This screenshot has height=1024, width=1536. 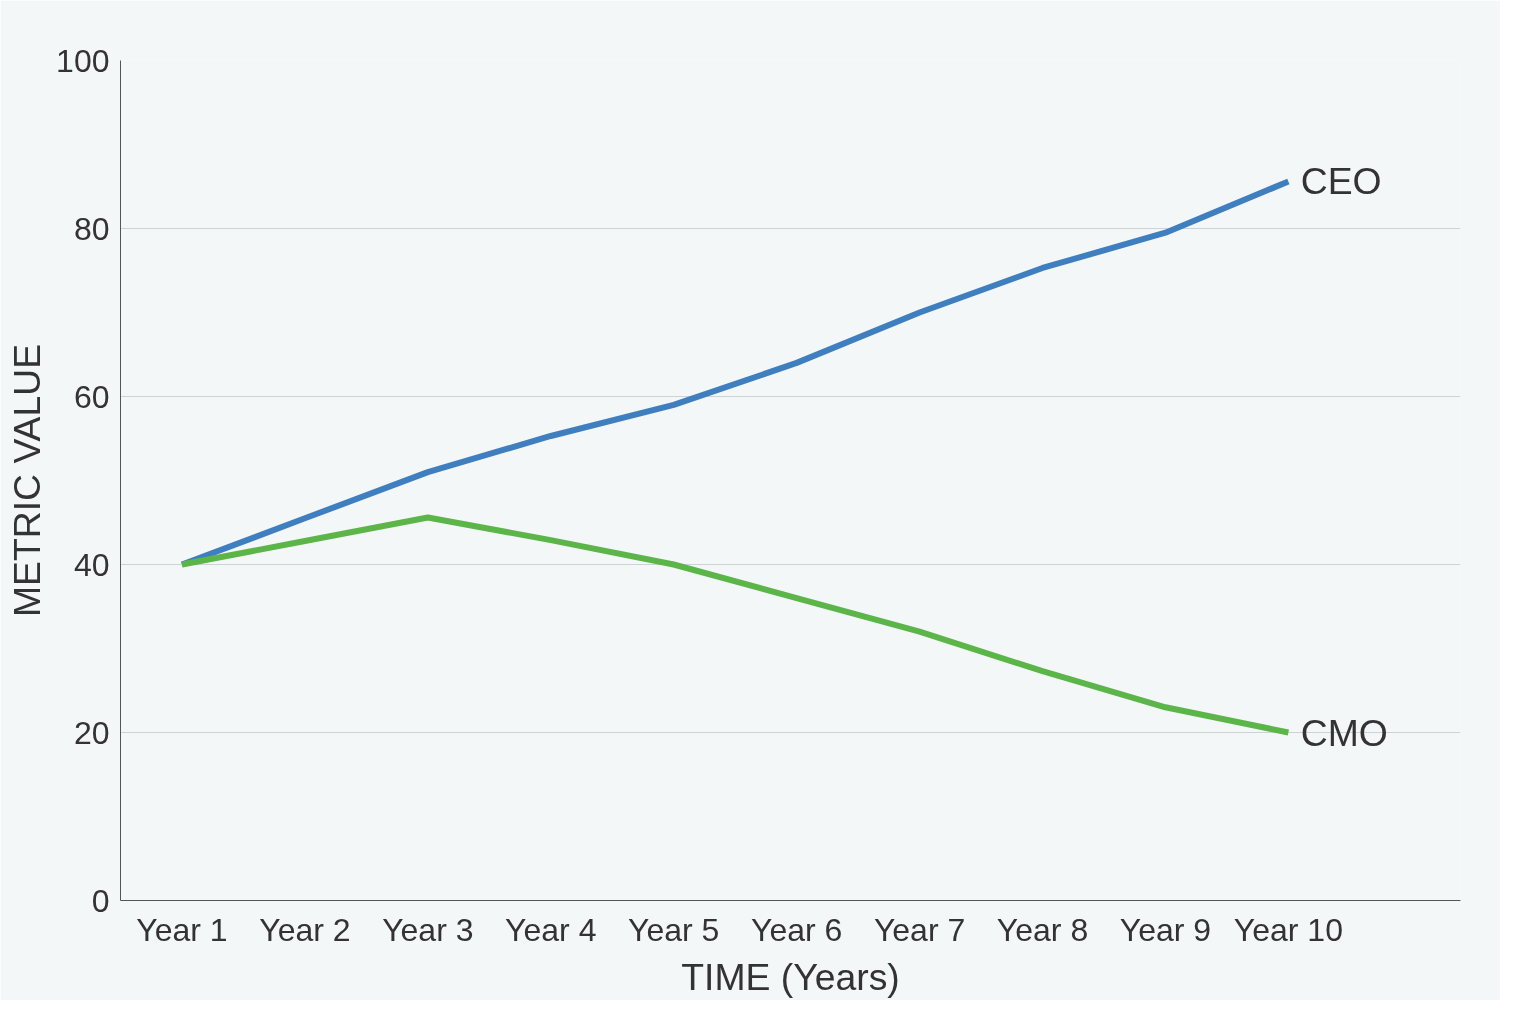 What do you see at coordinates (919, 929) in the screenshot?
I see `x-tick-label: Year 7` at bounding box center [919, 929].